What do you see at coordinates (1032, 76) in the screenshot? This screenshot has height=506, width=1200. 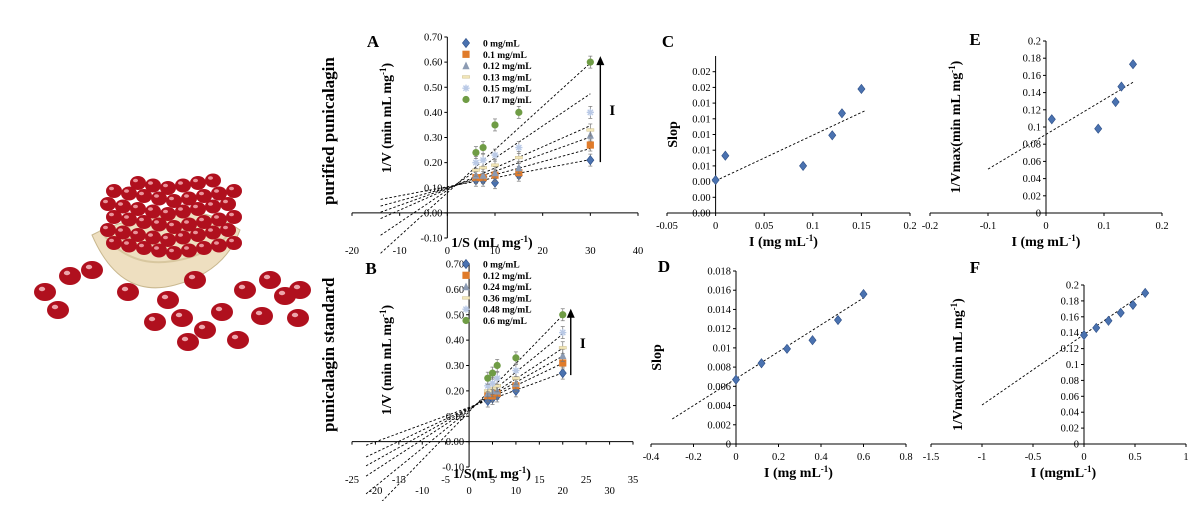 I see `y-tick-label: 0.16` at bounding box center [1032, 76].